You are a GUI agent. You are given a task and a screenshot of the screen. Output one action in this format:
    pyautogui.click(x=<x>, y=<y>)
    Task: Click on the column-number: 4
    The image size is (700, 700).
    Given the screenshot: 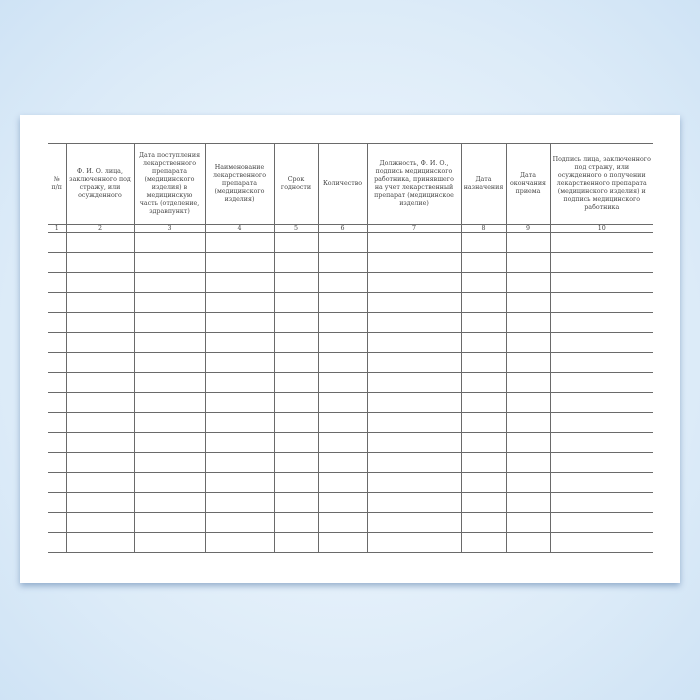 What is the action you would take?
    pyautogui.click(x=239, y=228)
    